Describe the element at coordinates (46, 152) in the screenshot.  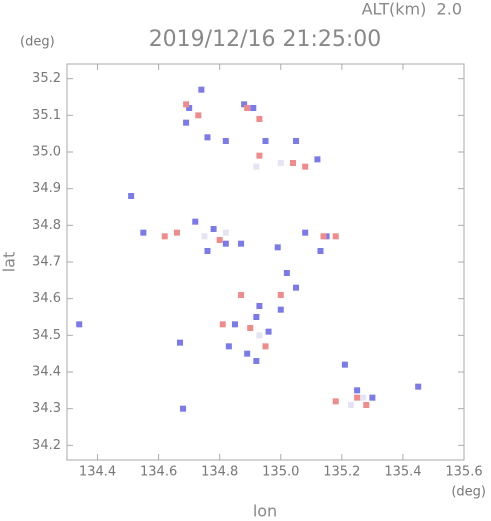
I see `y-tick-label: 35.0` at that location.